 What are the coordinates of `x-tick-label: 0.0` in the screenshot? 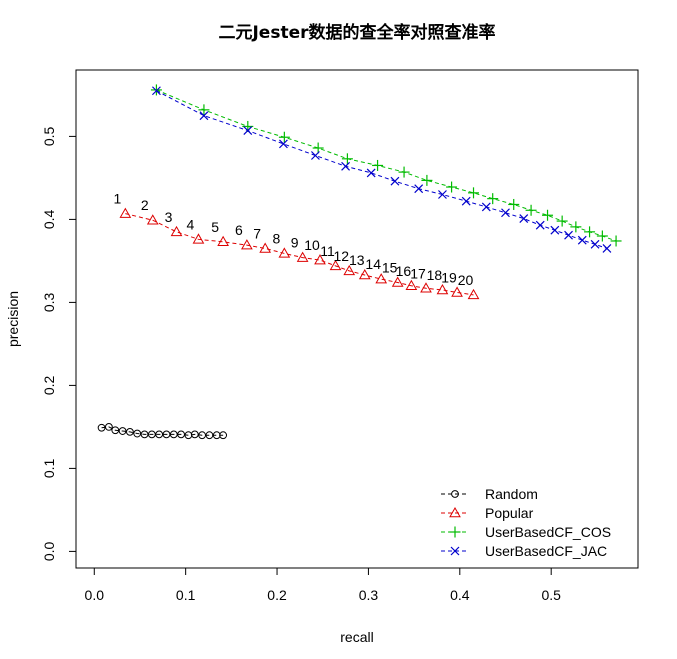 It's located at (95, 595).